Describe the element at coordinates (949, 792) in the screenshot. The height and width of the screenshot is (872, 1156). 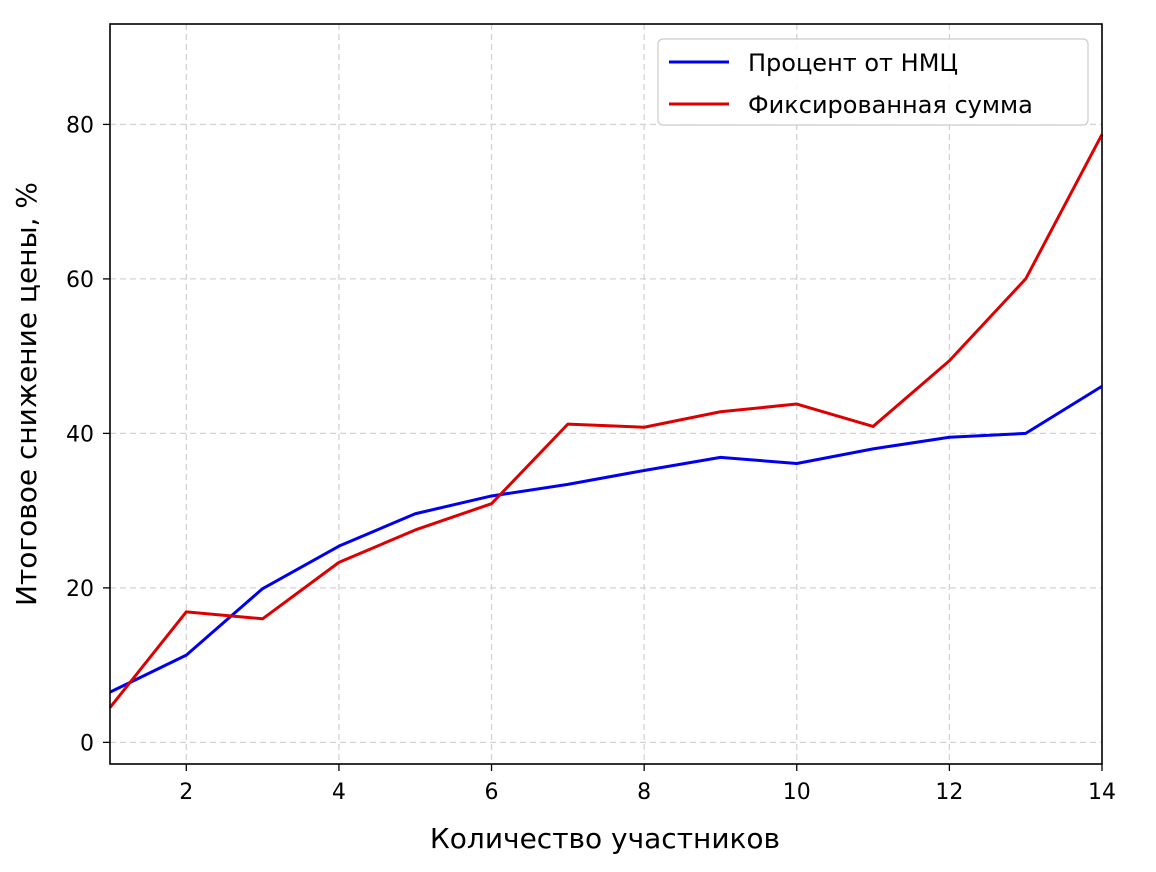
I see `x-tick-label: 12` at that location.